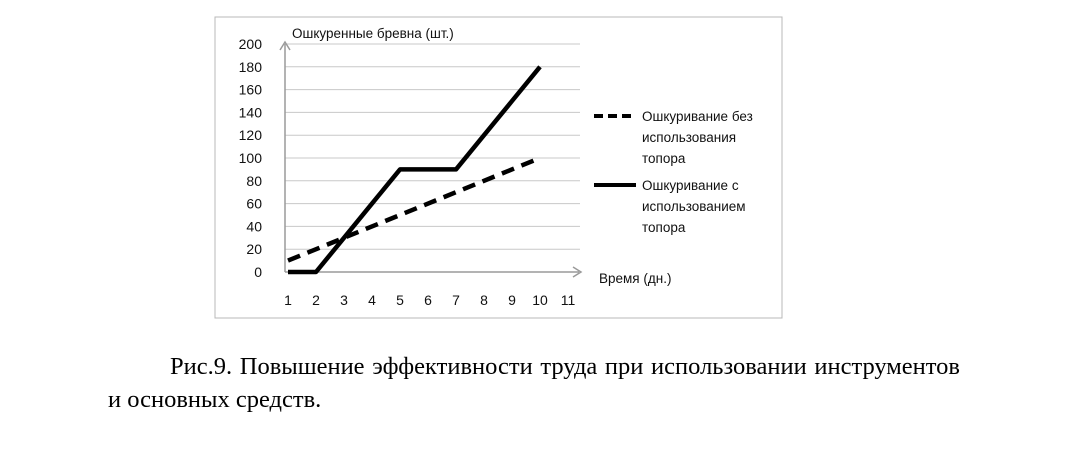  Describe the element at coordinates (251, 44) in the screenshot. I see `y-tick-label: 200` at that location.